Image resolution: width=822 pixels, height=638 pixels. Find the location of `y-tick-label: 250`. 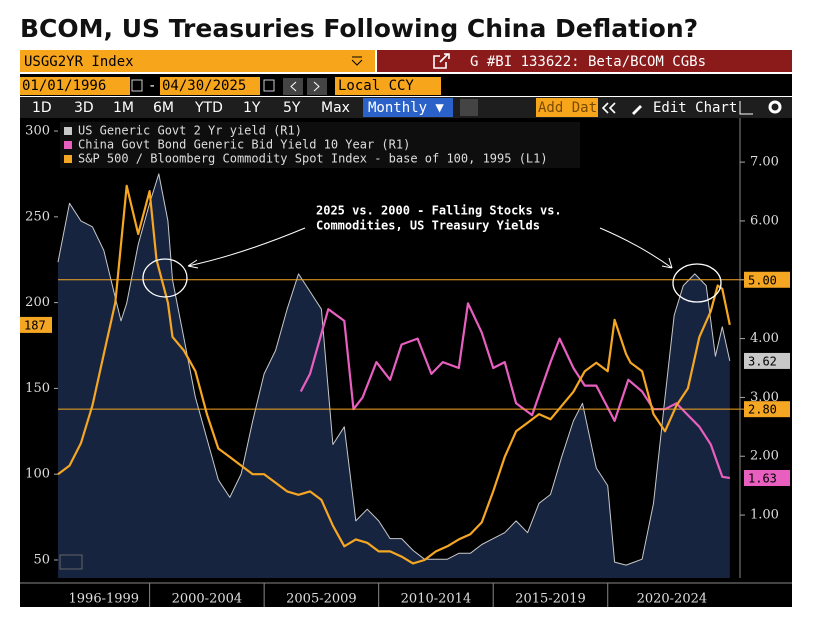

y-tick-label: 250 is located at coordinates (37, 216).